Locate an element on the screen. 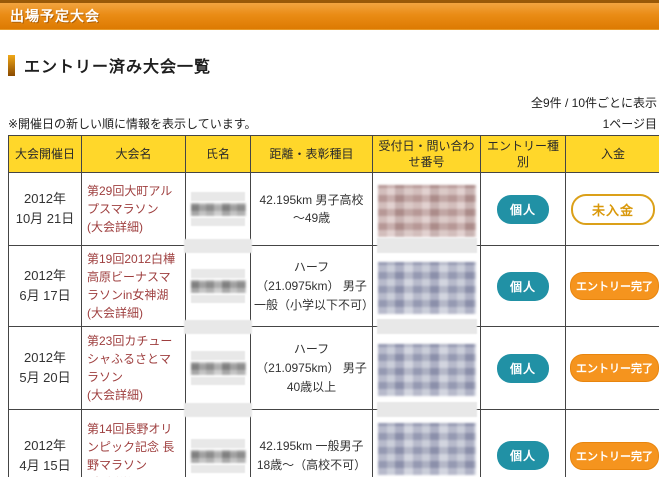 This screenshot has width=659, height=477. distance-category: 42.195km 男子高校～49歳 is located at coordinates (311, 209).